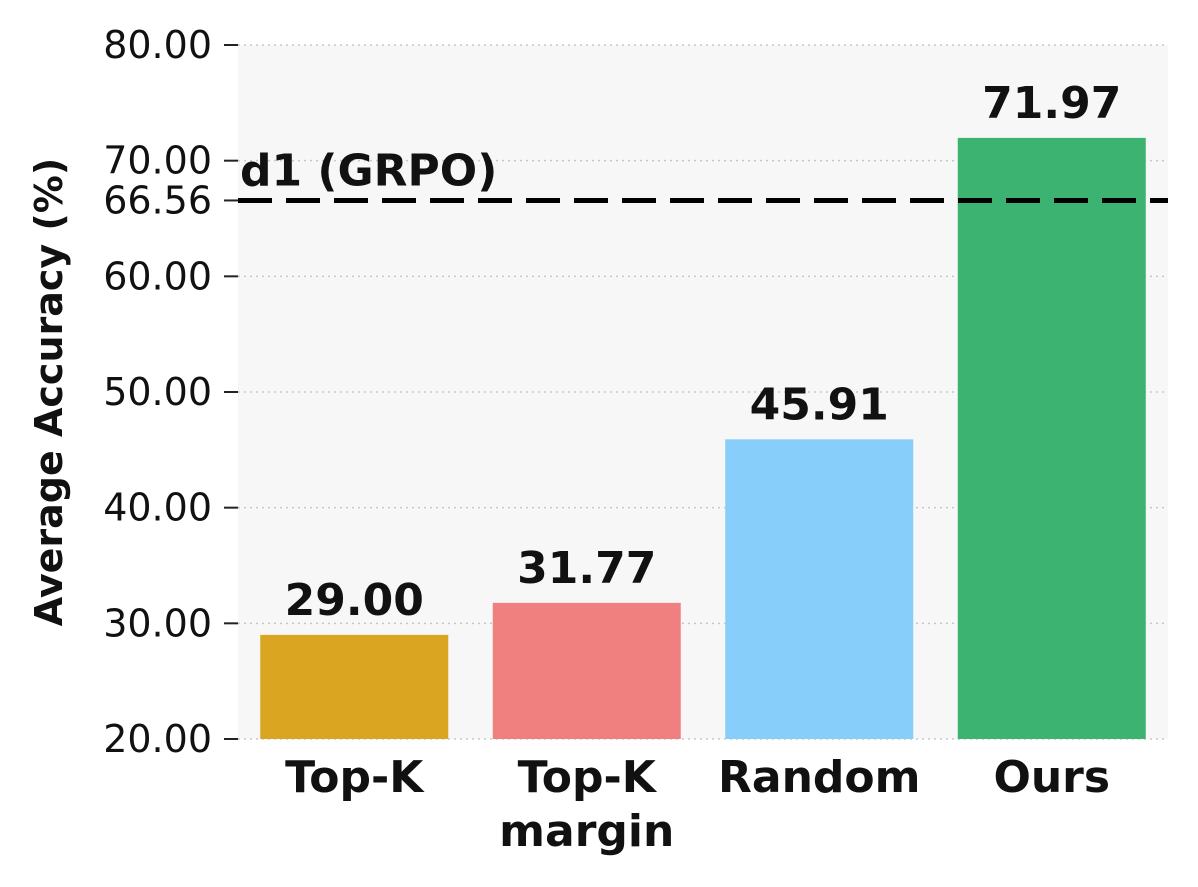 The height and width of the screenshot is (887, 1198). What do you see at coordinates (157, 508) in the screenshot?
I see `y-tick-label: 40.00` at bounding box center [157, 508].